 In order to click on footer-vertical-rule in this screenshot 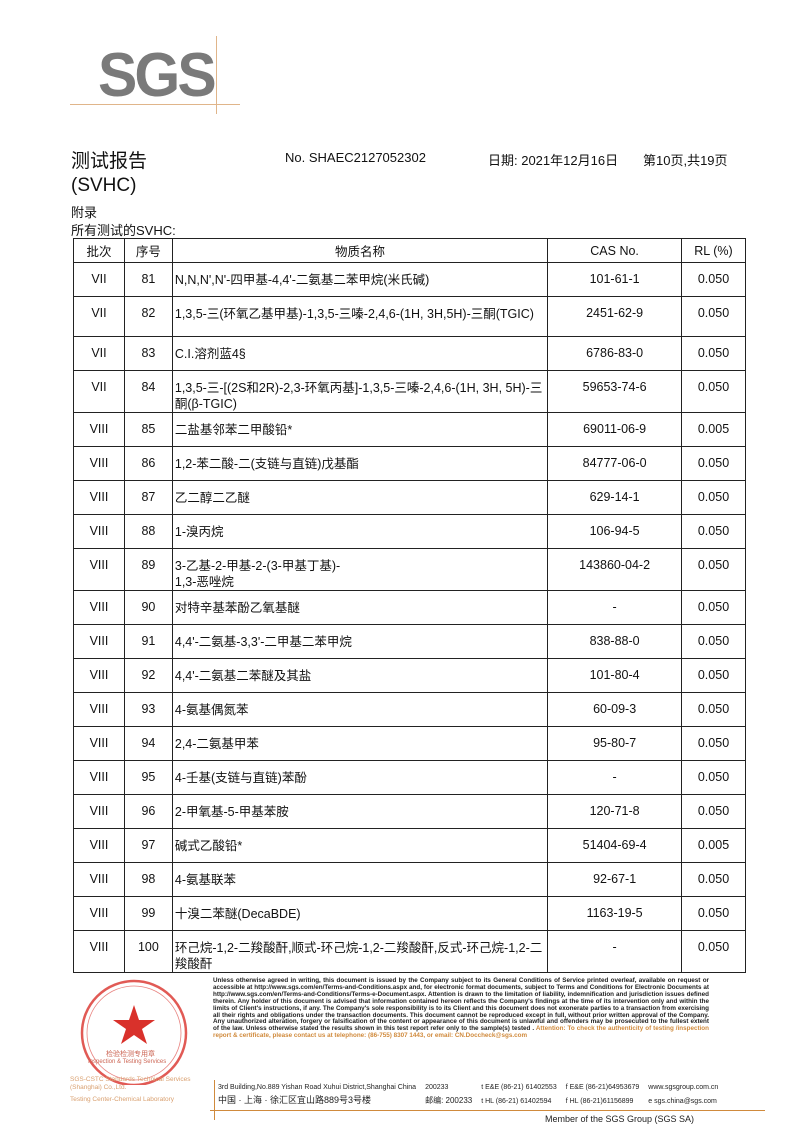, I will do `click(214, 1100)`.